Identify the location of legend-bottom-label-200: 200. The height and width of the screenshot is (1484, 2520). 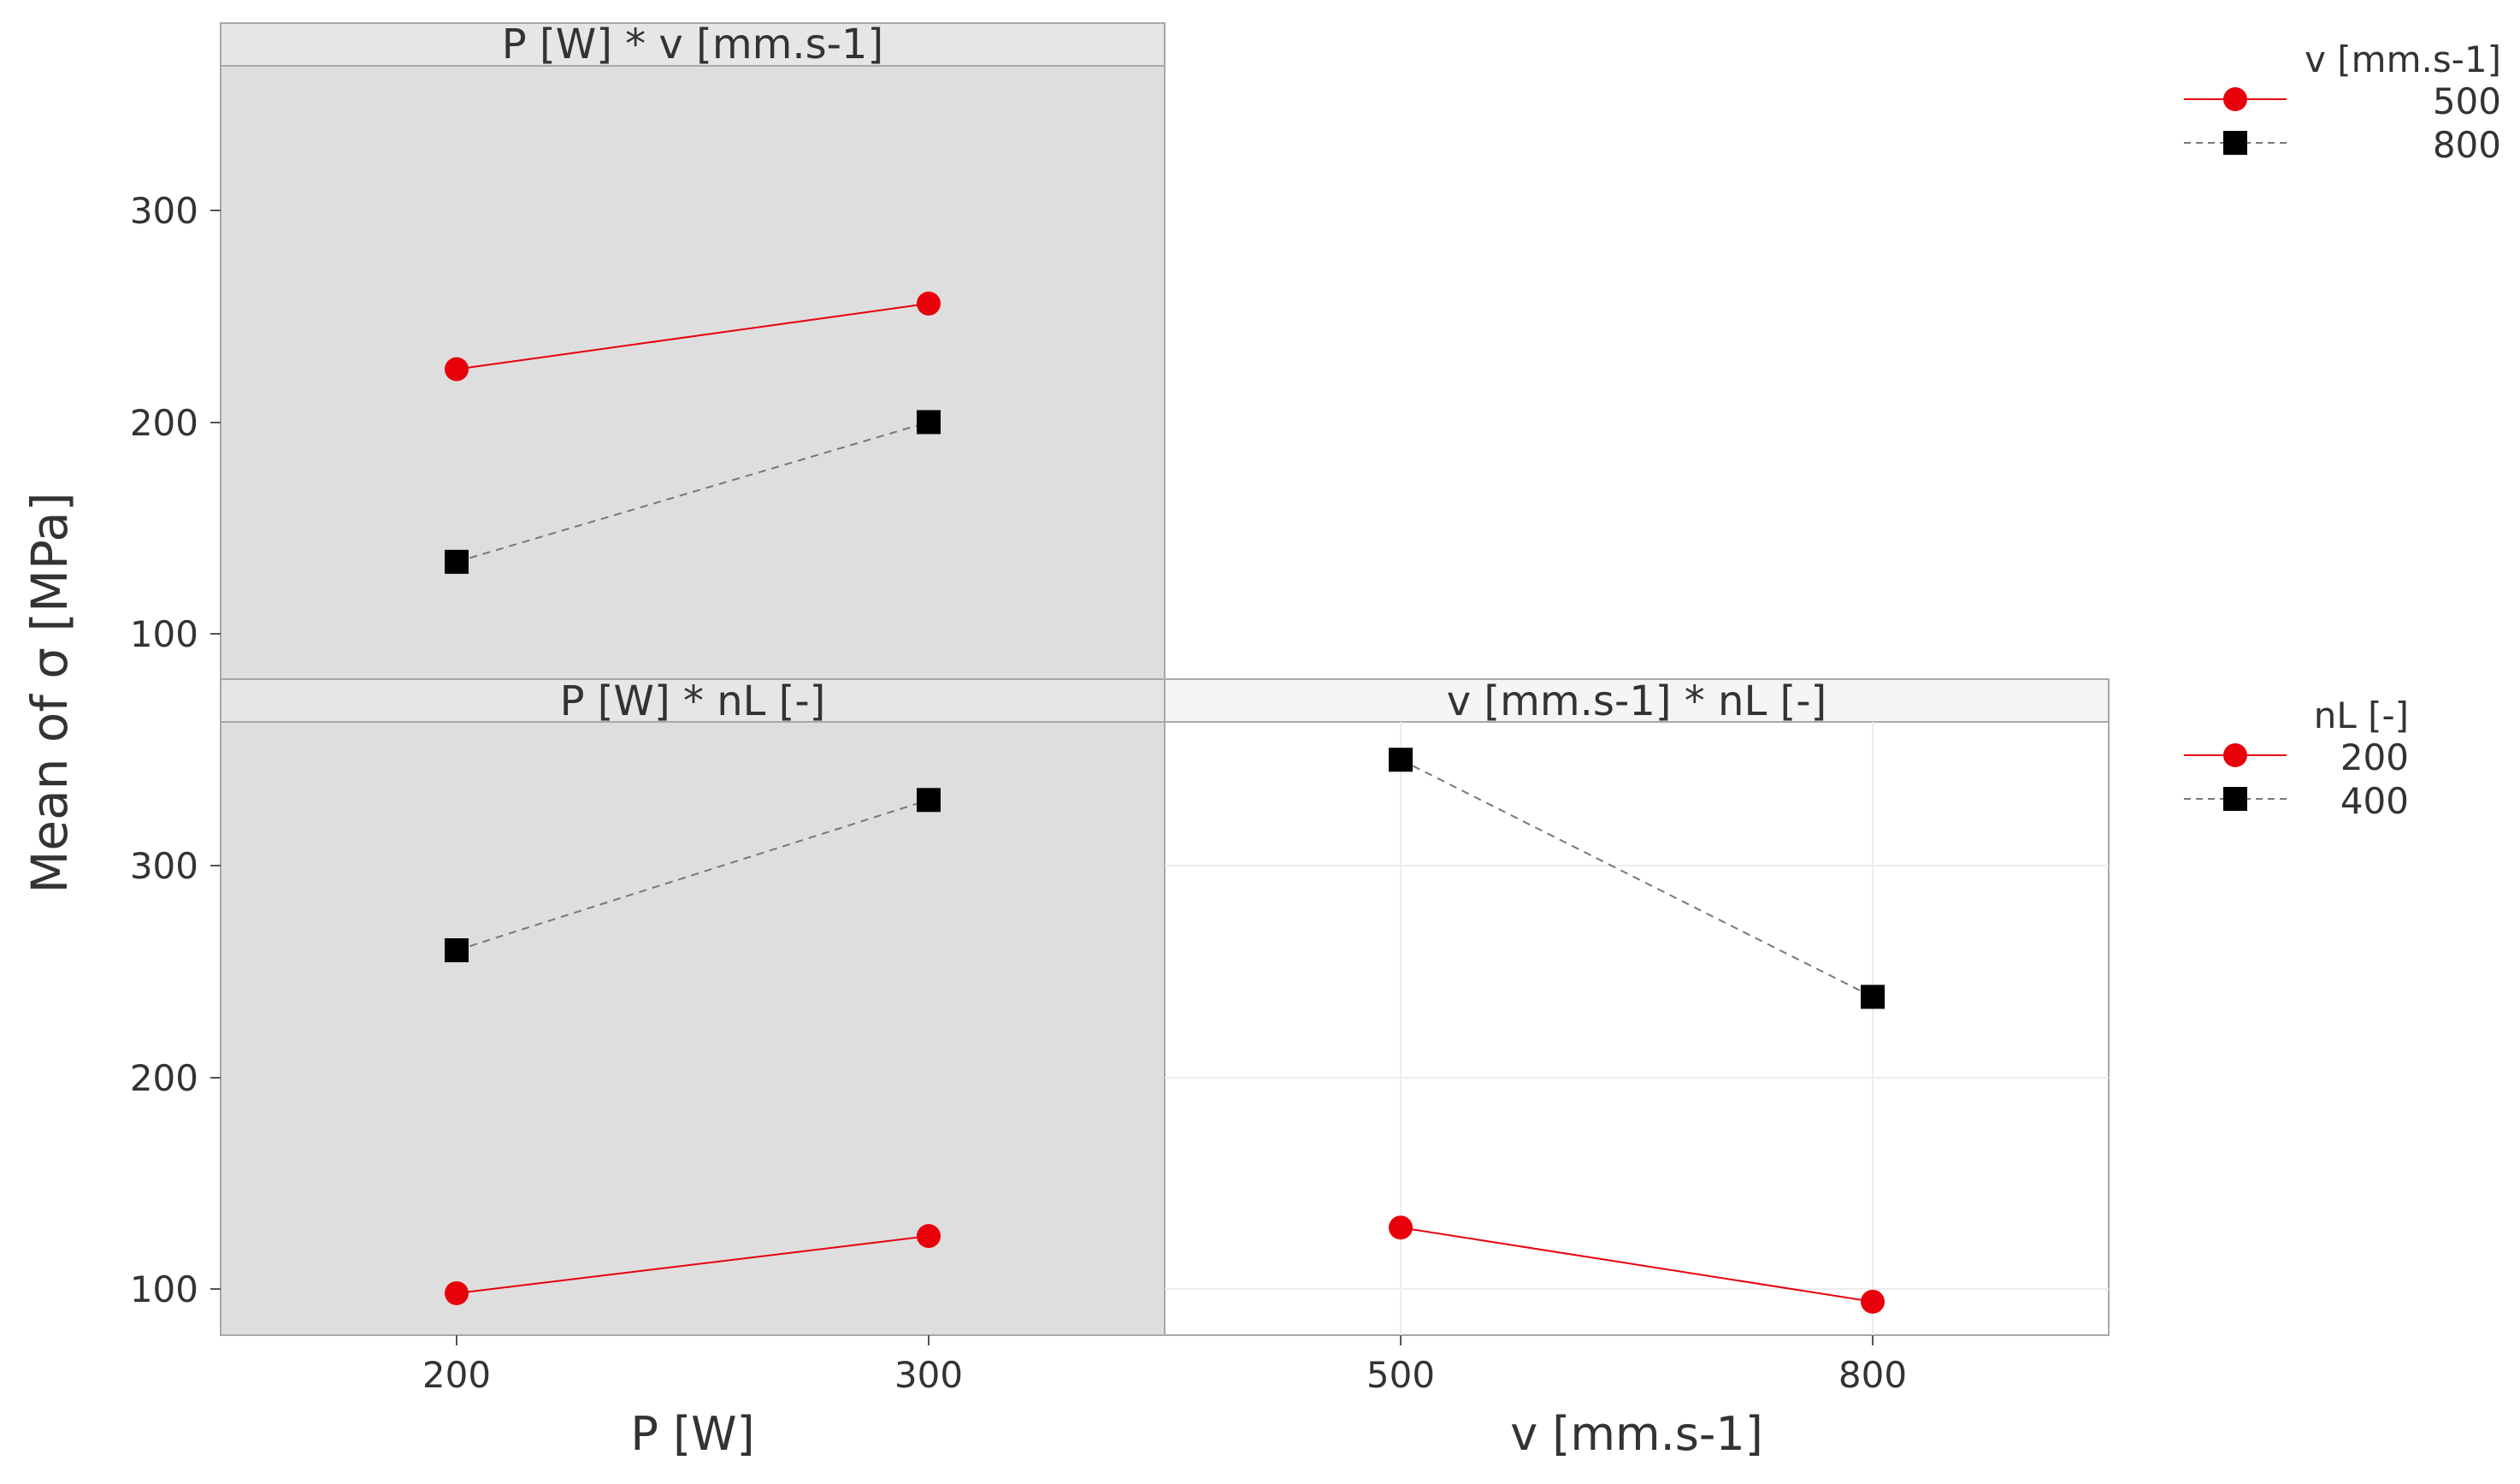
(2374, 757).